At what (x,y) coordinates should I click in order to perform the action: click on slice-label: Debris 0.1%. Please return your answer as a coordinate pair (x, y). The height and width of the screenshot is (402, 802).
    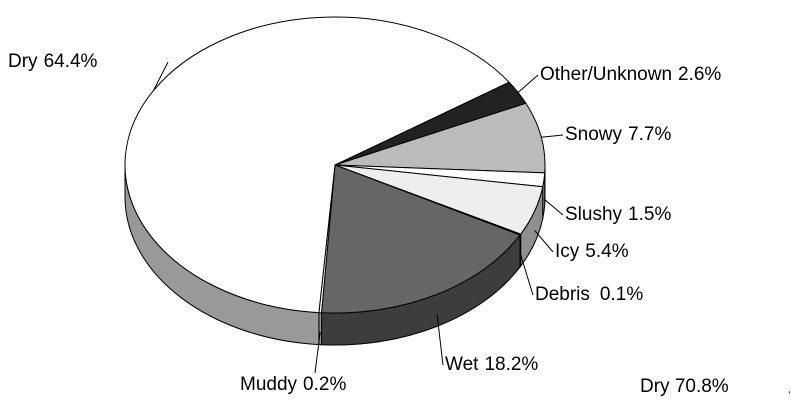
    Looking at the image, I should click on (589, 294).